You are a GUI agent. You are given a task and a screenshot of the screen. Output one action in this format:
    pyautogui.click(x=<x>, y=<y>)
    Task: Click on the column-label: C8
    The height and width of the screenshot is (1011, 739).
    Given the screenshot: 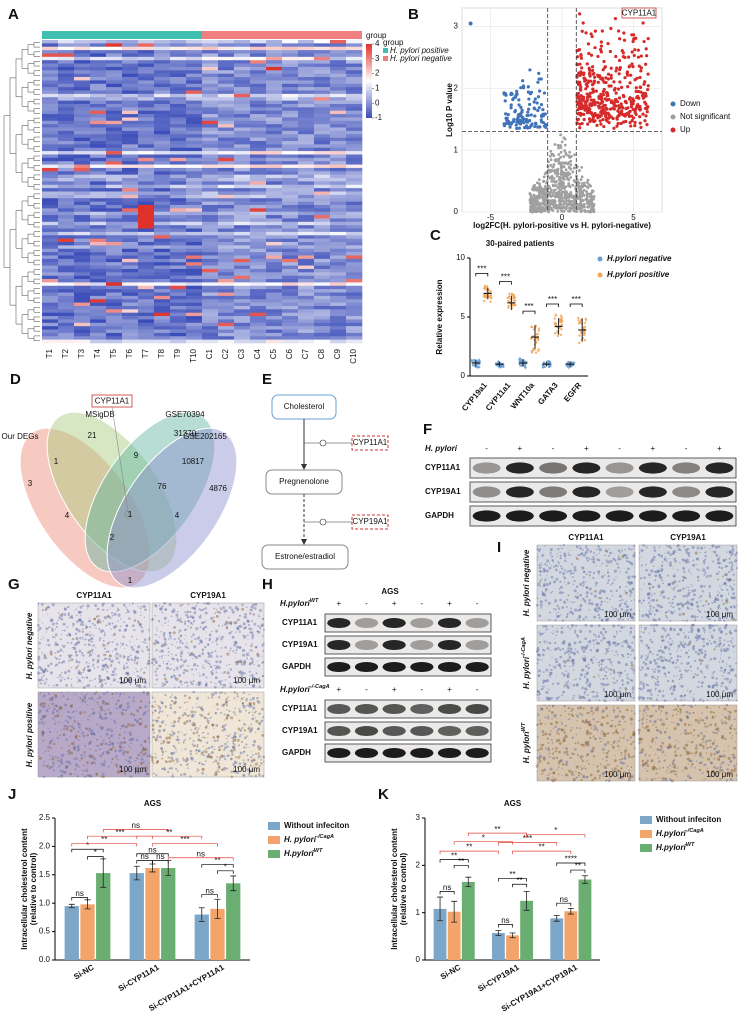 What is the action you would take?
    pyautogui.click(x=321, y=353)
    